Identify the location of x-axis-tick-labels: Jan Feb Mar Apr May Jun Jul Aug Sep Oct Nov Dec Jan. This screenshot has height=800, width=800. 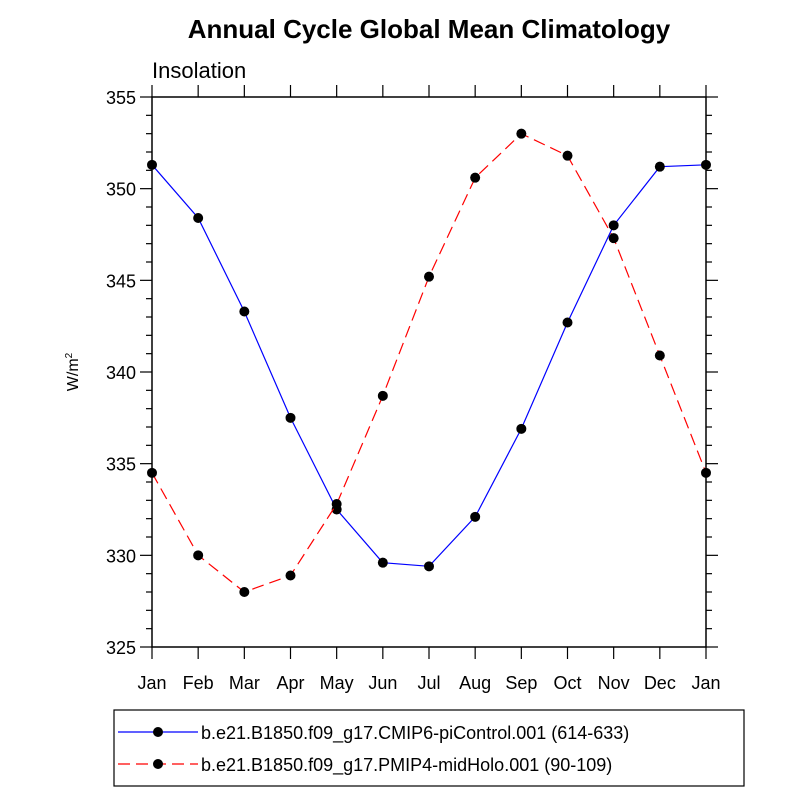
(428, 683).